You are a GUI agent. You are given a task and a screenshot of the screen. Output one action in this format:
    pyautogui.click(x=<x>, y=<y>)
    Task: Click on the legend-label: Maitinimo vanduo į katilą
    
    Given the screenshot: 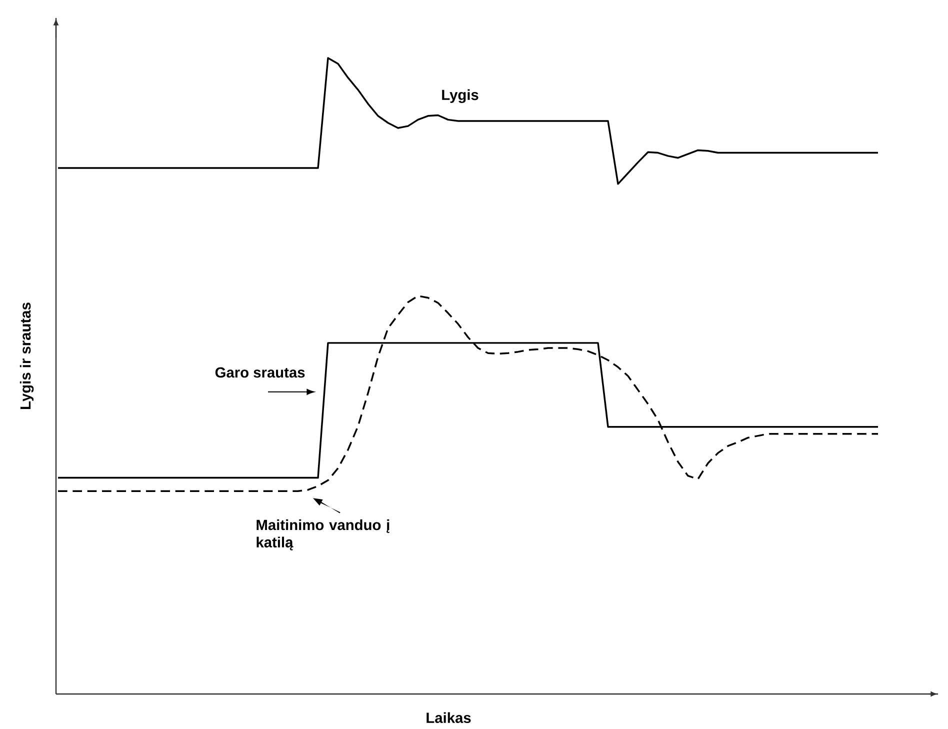 What is the action you would take?
    pyautogui.click(x=323, y=534)
    